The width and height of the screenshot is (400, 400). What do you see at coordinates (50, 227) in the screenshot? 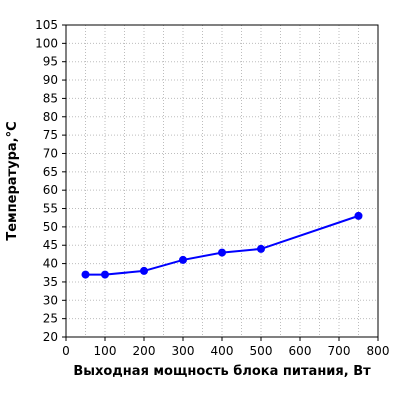
I see `y-tick-label: 50` at bounding box center [50, 227].